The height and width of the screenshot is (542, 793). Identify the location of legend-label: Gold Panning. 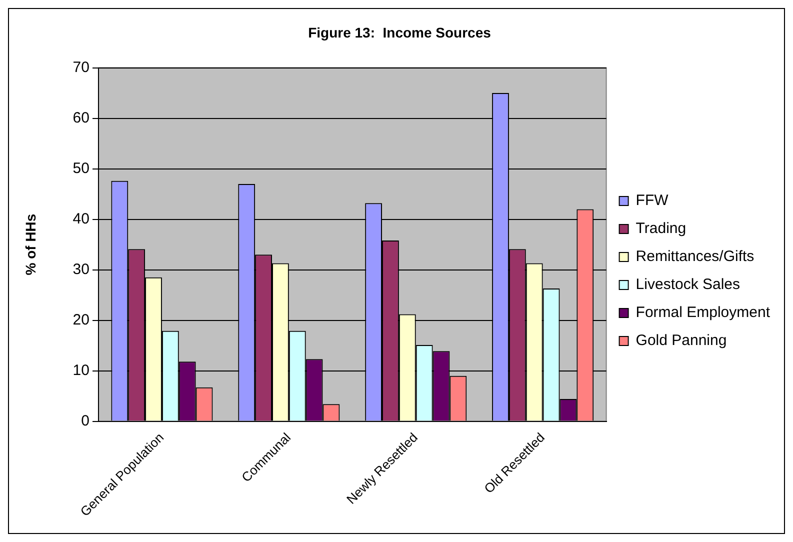
(681, 341).